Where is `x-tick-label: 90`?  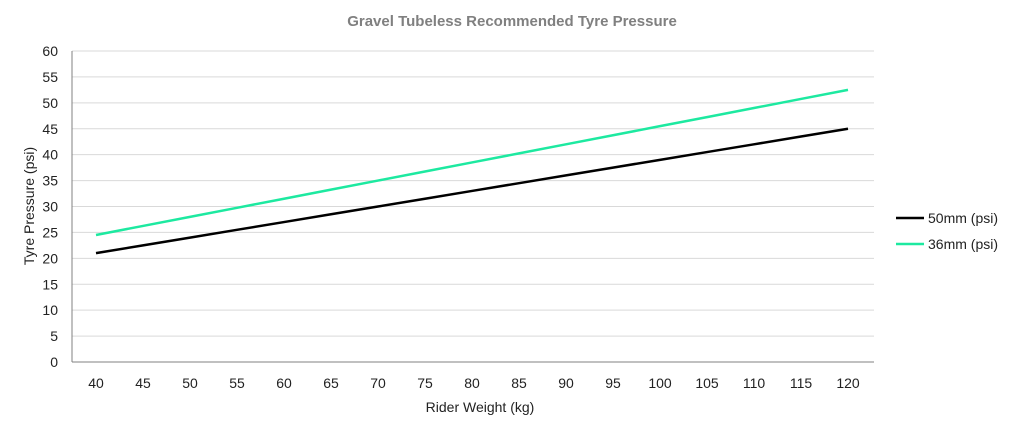
x-tick-label: 90 is located at coordinates (566, 383).